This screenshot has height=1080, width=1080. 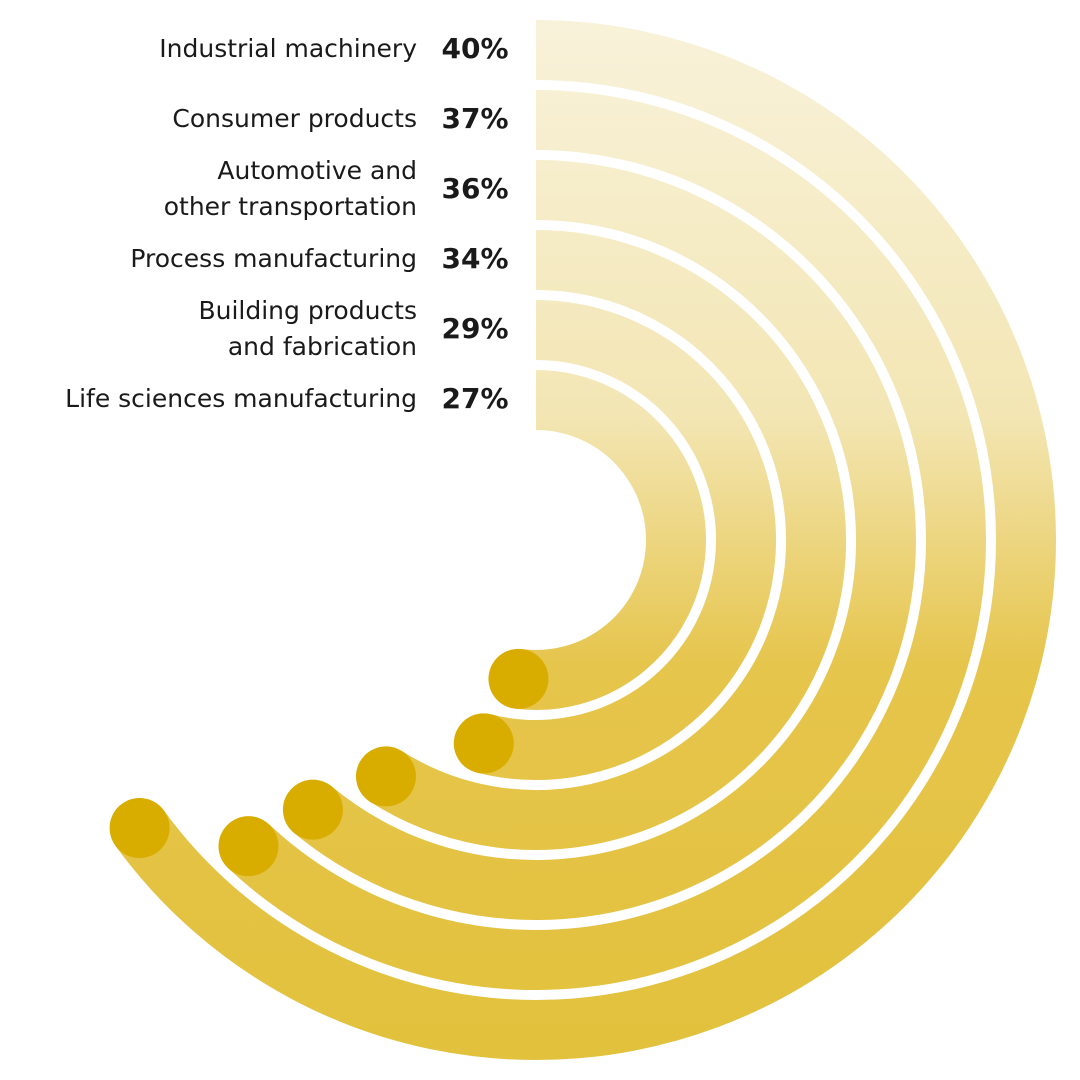 What do you see at coordinates (474, 48) in the screenshot?
I see `value-label: 40%` at bounding box center [474, 48].